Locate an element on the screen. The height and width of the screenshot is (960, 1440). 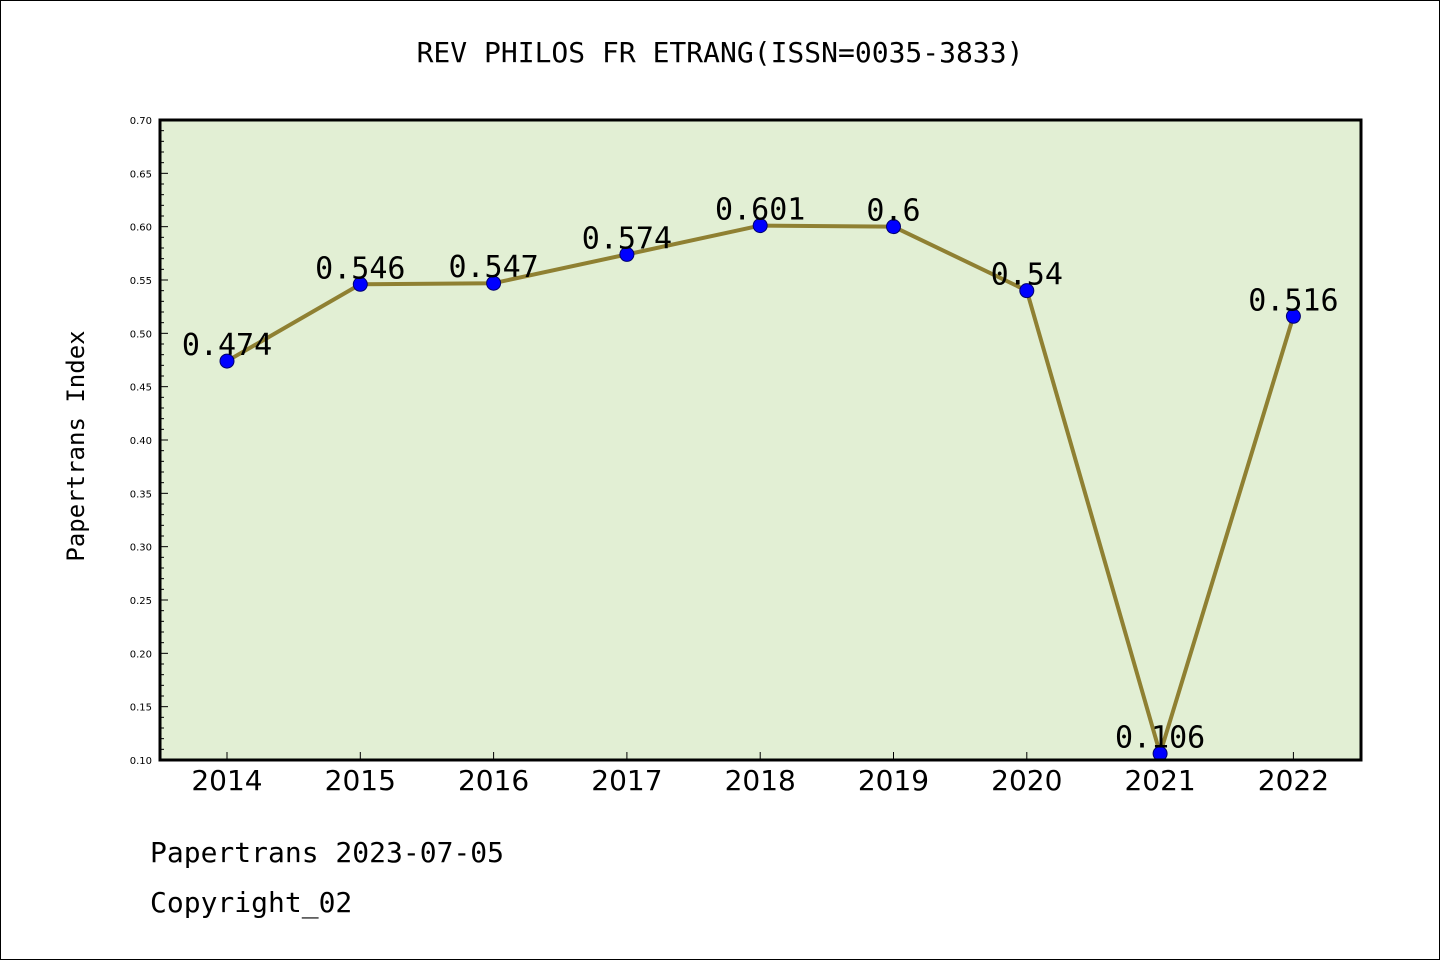
y-tick-label: 0.10 is located at coordinates (141, 761).